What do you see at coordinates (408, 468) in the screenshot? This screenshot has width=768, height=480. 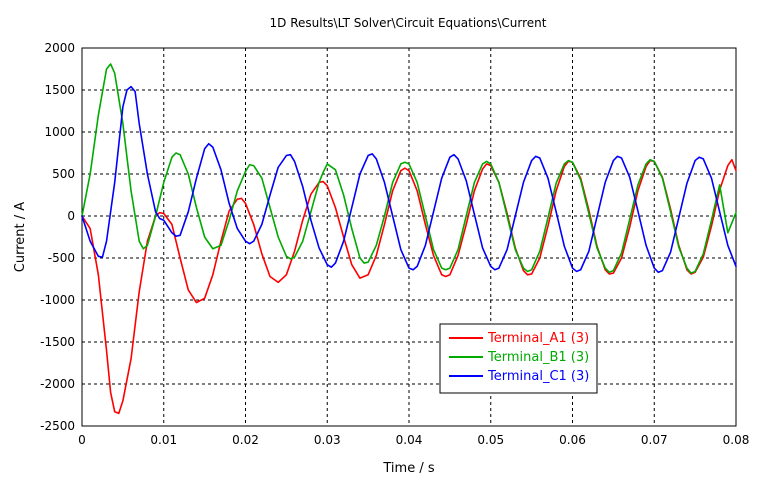 I see `x-axis-label: Time / s` at bounding box center [408, 468].